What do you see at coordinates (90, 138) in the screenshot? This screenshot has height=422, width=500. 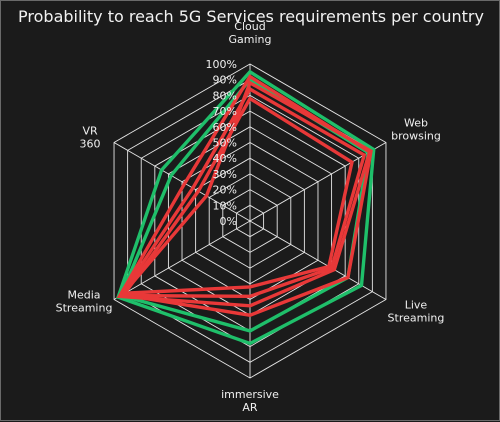 I see `axis-label: VR 360` at bounding box center [90, 138].